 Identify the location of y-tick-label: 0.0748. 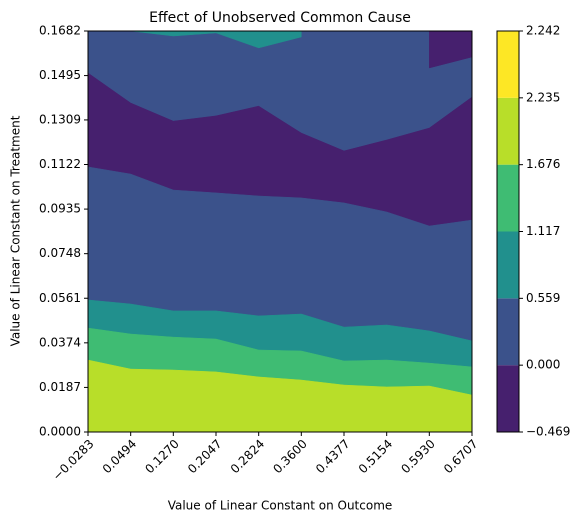
(60, 253).